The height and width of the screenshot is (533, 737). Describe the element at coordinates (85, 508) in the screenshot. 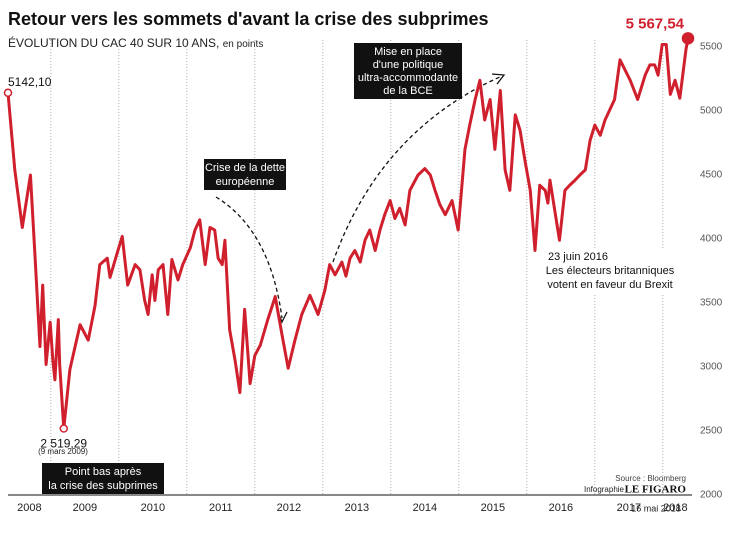

I see `x-tick-label: 2009` at that location.